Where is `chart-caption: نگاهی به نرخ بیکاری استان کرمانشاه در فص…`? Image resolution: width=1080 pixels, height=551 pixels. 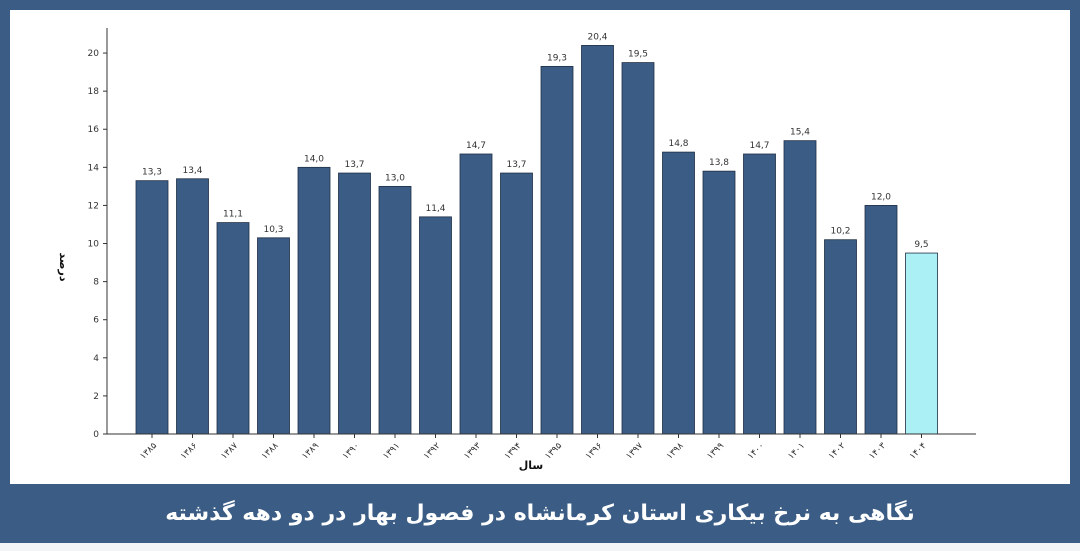
chart-caption: نگاهی به نرخ بیکاری استان کرمانشاه در فص… is located at coordinates (540, 513).